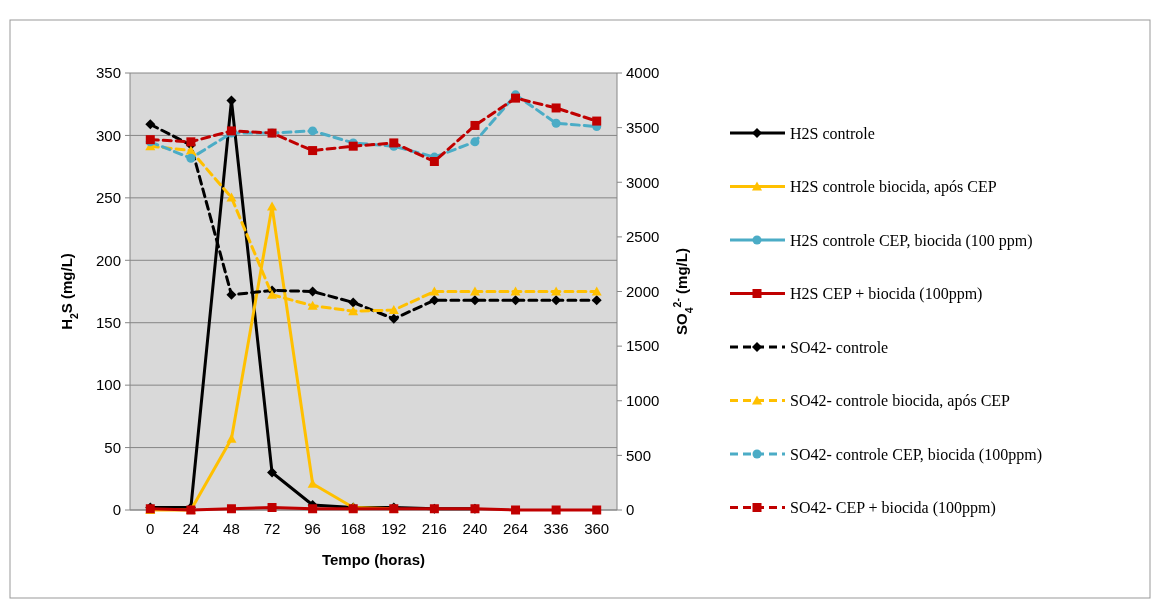 This screenshot has width=1152, height=600. Describe the element at coordinates (893, 508) in the screenshot. I see `legend-label: SO42- CEP + biocida (100ppm)` at that location.